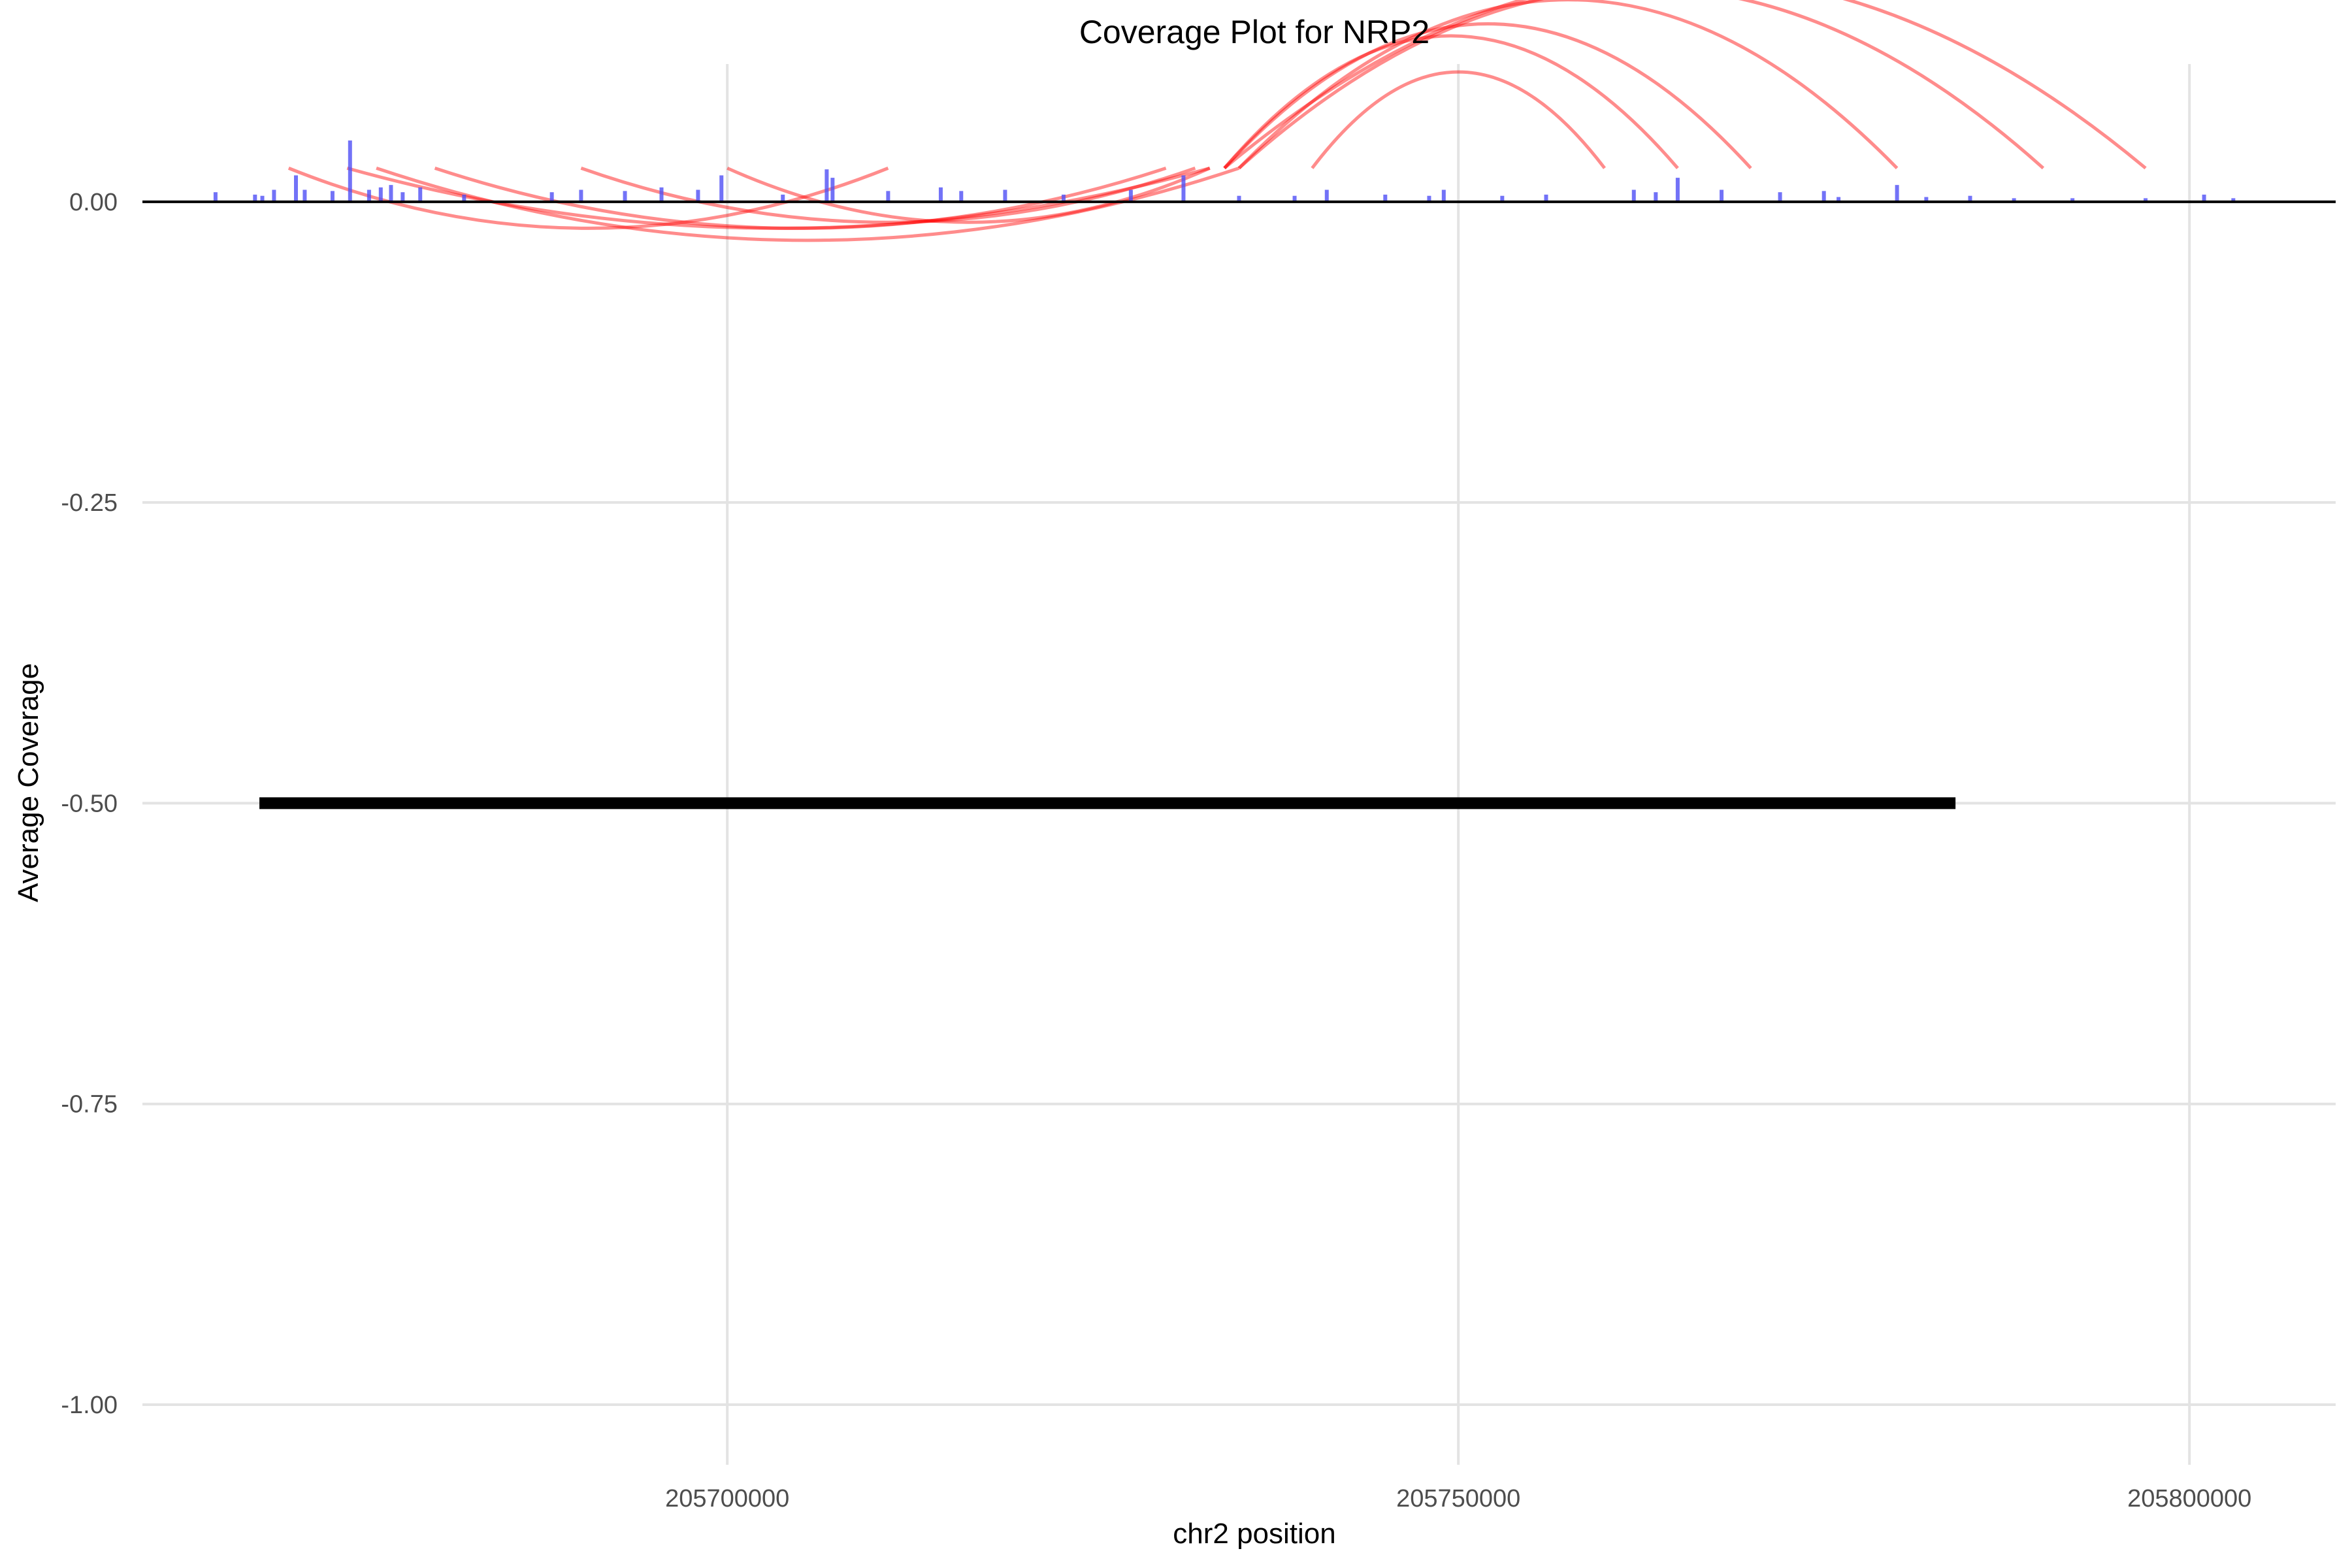 This screenshot has width=2352, height=1568. What do you see at coordinates (93, 202) in the screenshot?
I see `y-tick-label: 0.00` at bounding box center [93, 202].